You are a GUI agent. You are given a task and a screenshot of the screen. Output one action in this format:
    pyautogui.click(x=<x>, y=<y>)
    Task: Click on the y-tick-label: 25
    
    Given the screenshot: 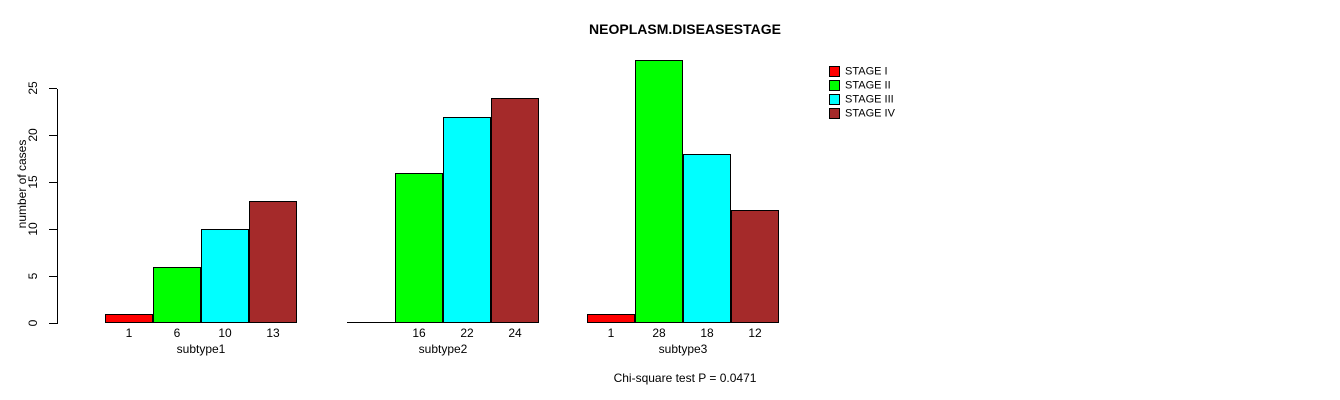 What is the action you would take?
    pyautogui.click(x=33, y=88)
    